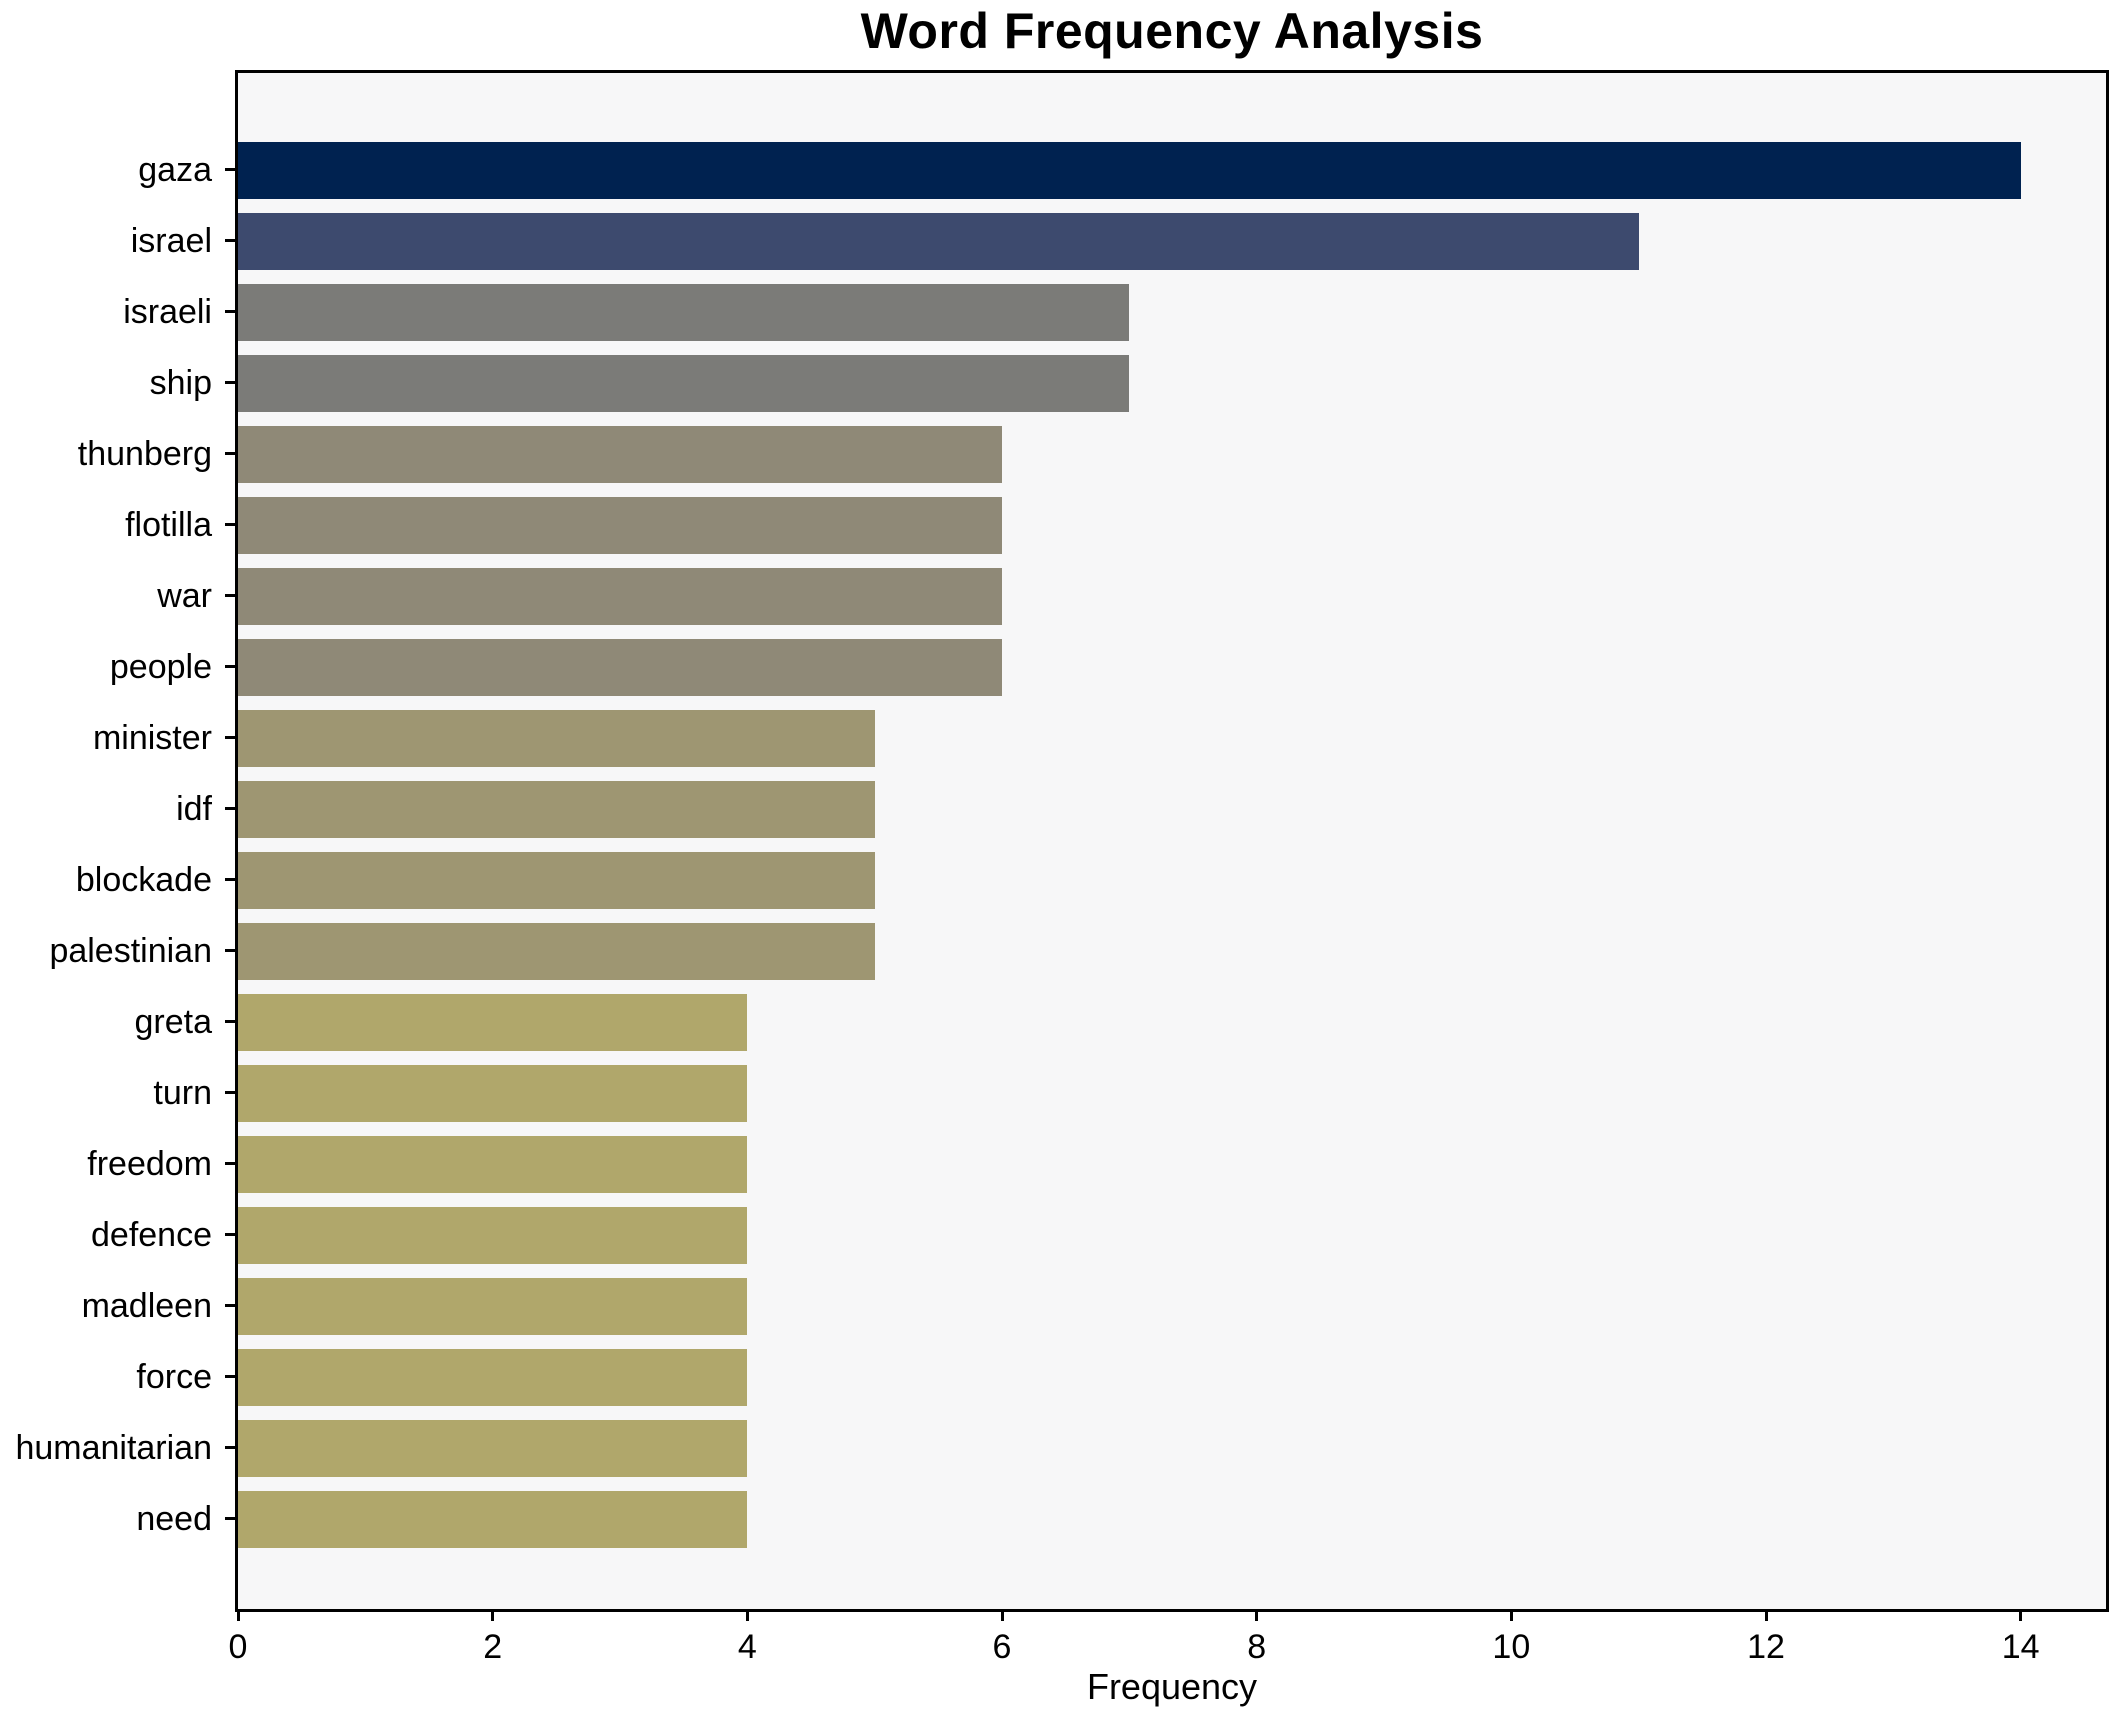 The height and width of the screenshot is (1722, 2112). I want to click on y-tick-label-blockade: blockade, so click(143, 880).